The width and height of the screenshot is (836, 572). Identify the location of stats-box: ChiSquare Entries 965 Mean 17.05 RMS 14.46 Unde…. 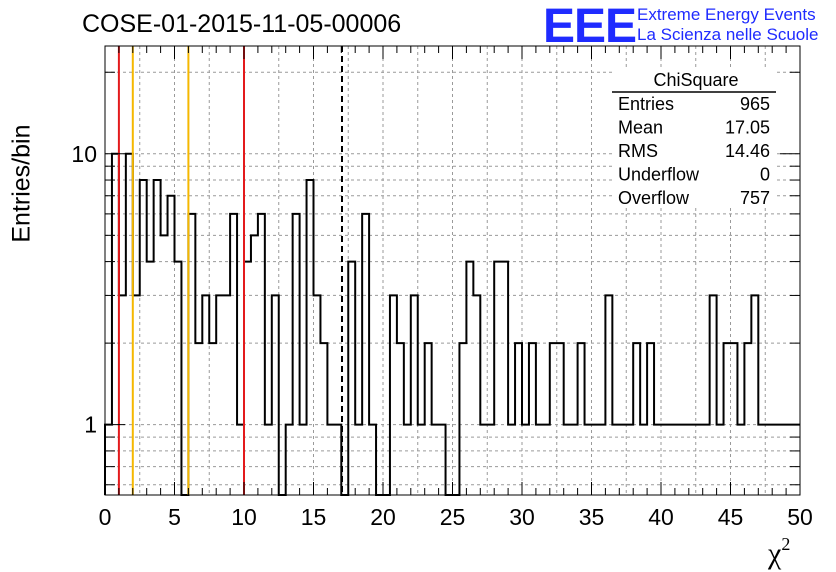
(694, 138).